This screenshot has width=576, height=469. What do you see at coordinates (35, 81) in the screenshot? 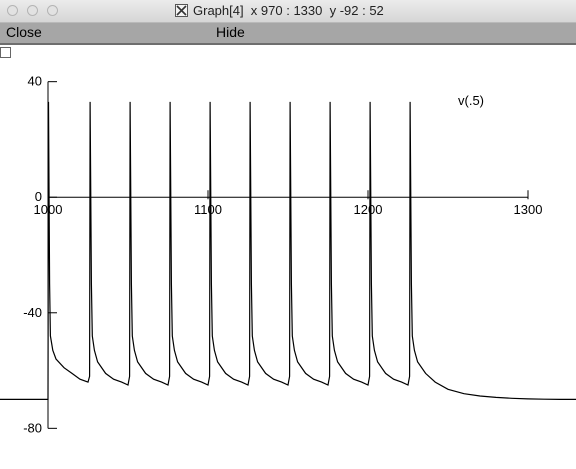
I see `y-tick-label: 40` at bounding box center [35, 81].